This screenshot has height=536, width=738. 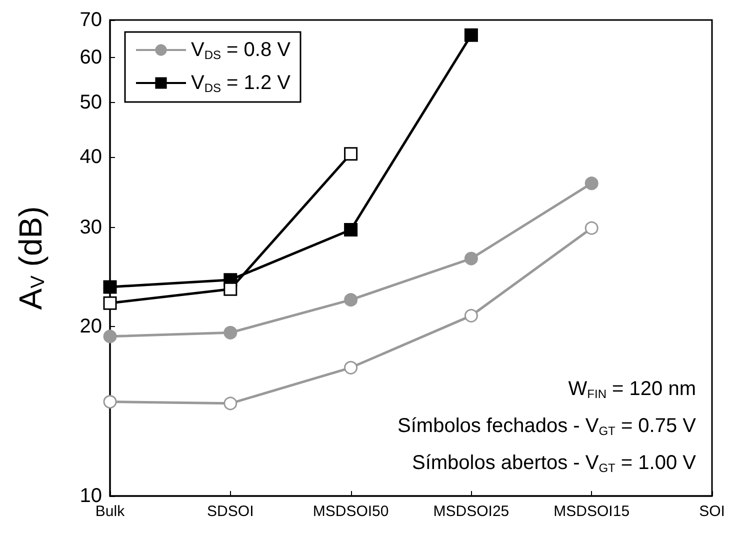 I want to click on x-tick-label: MSDSOI50, so click(x=350, y=511).